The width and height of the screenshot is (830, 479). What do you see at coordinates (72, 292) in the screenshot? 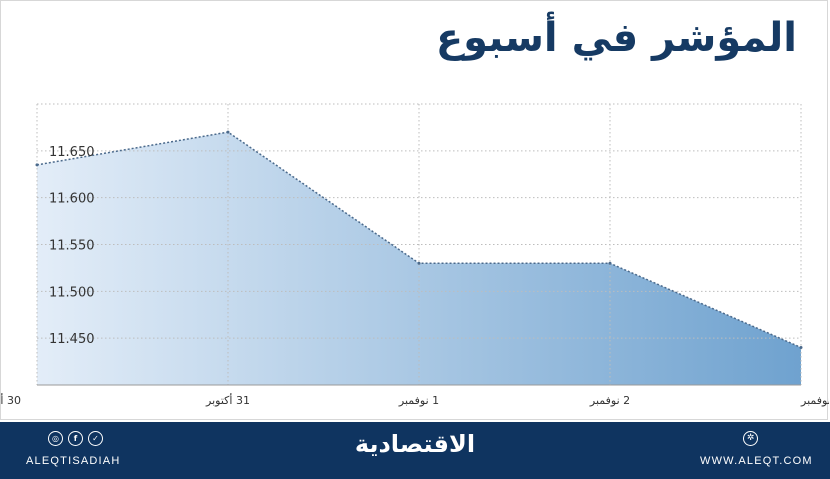
I see `y-tick-label: 11.500` at bounding box center [72, 292].